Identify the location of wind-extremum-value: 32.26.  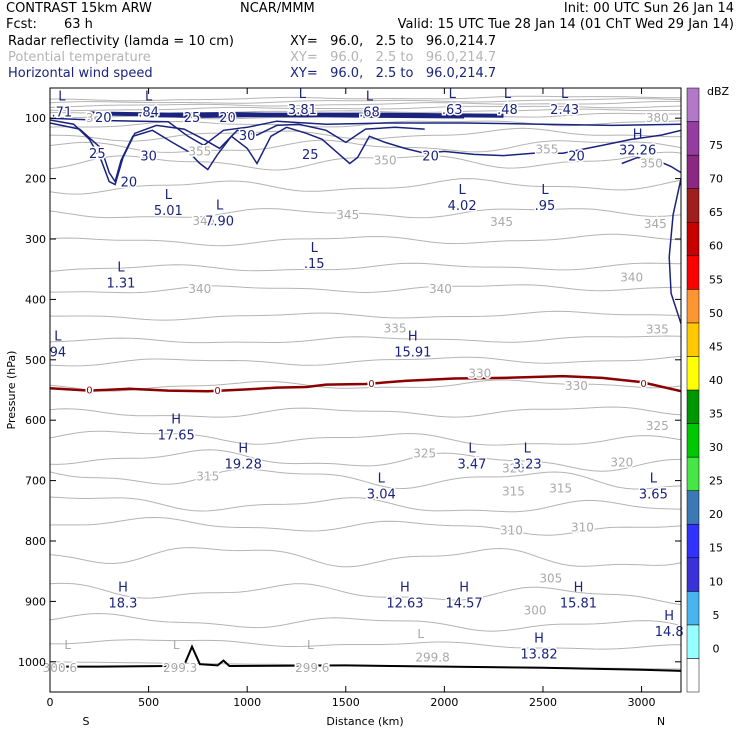
(637, 150).